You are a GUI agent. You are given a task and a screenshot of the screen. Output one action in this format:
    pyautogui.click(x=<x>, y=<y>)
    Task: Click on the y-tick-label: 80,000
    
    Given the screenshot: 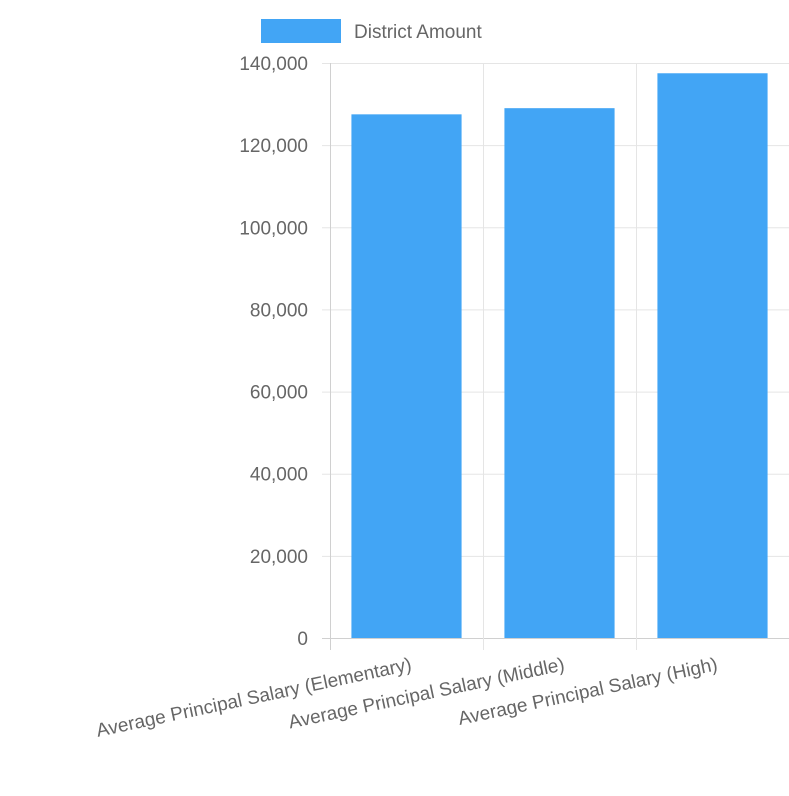 What is the action you would take?
    pyautogui.click(x=279, y=310)
    